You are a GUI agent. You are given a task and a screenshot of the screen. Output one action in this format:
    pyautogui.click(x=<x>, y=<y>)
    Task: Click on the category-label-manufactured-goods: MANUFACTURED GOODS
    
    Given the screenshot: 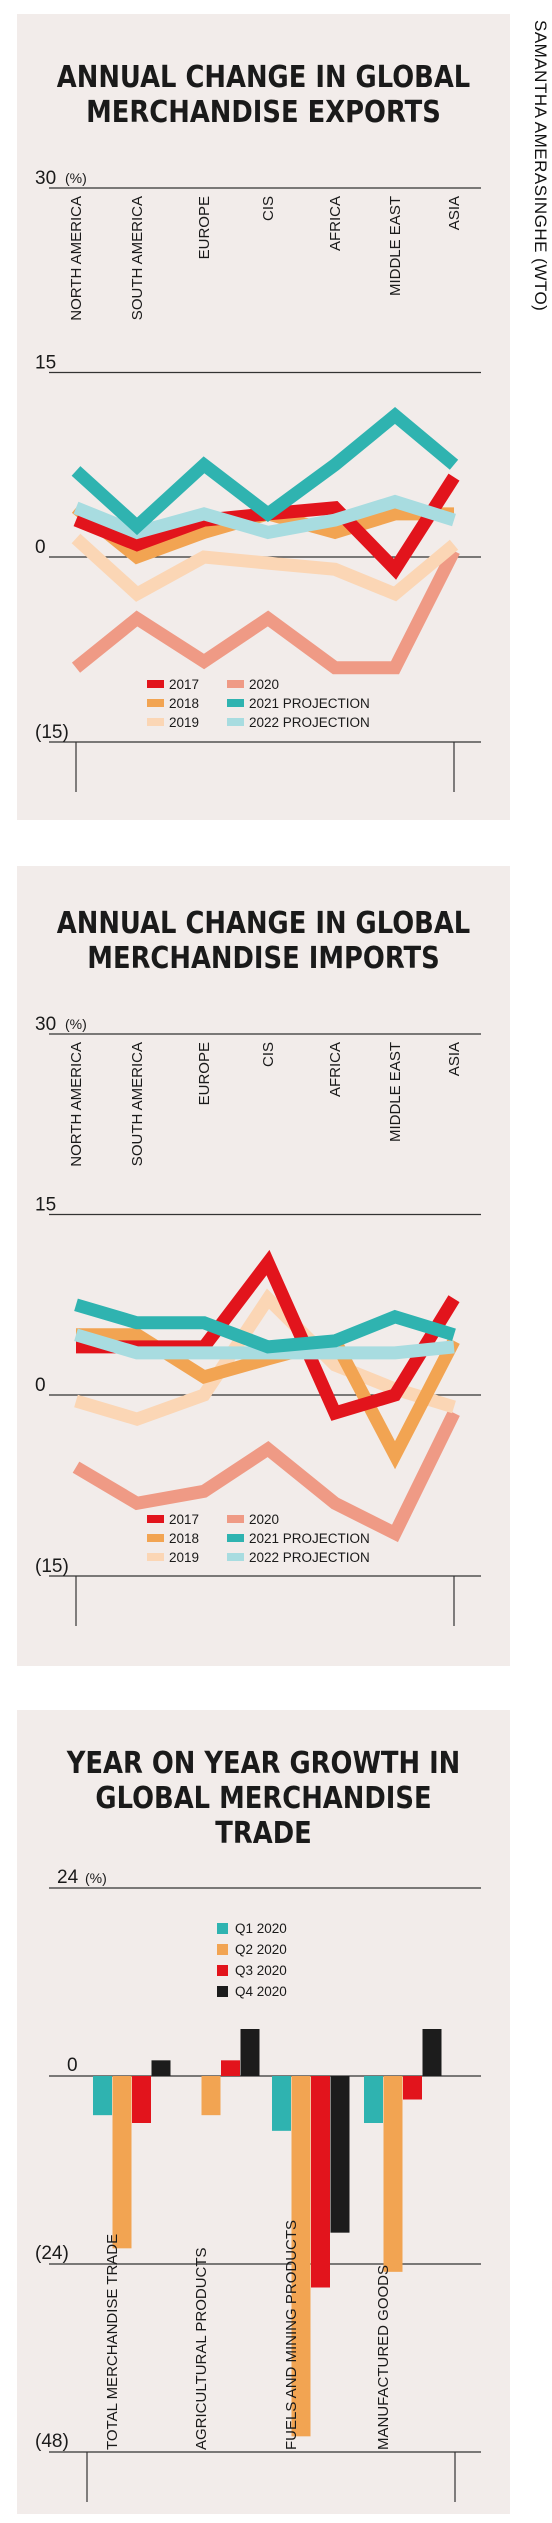 What is the action you would take?
    pyautogui.click(x=383, y=2357)
    